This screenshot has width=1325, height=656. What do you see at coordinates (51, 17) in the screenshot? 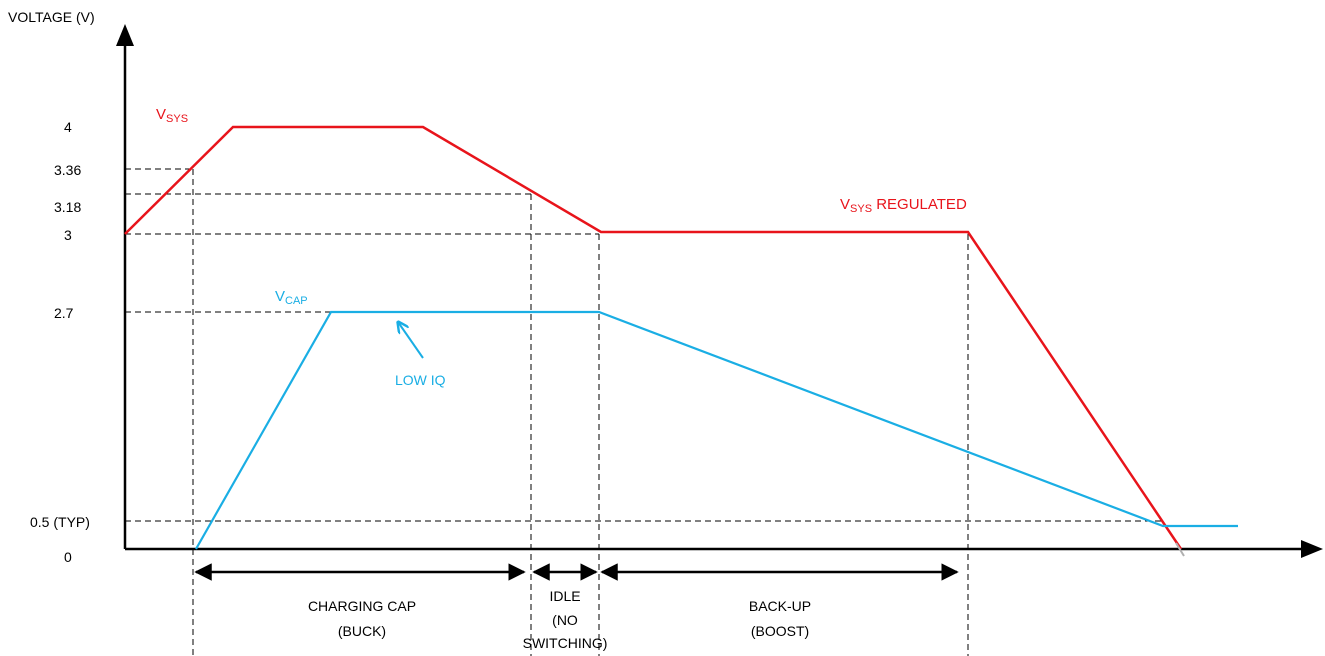
I see `y-axis-label: VOLTAGE (V)` at bounding box center [51, 17].